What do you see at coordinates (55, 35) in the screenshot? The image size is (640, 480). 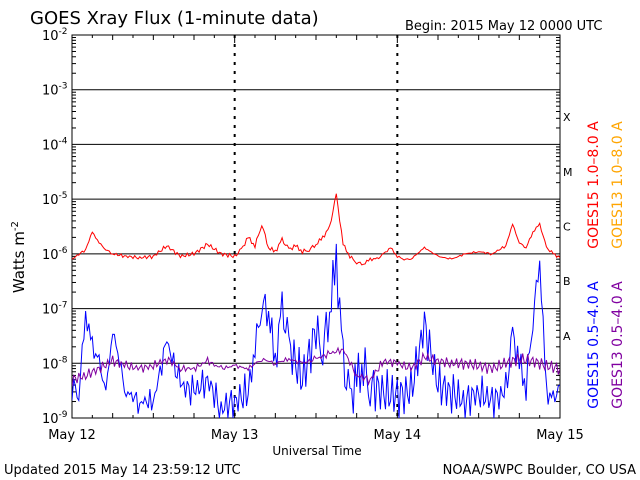 I see `y-tick-label: 10⁻²` at bounding box center [55, 35].